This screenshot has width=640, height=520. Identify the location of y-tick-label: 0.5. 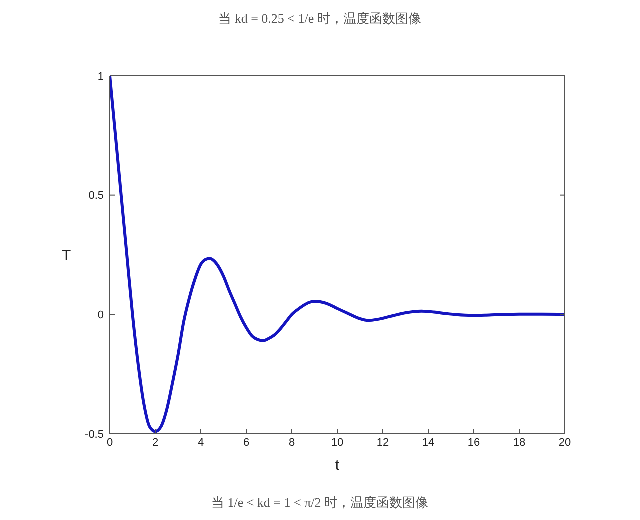
(96, 196).